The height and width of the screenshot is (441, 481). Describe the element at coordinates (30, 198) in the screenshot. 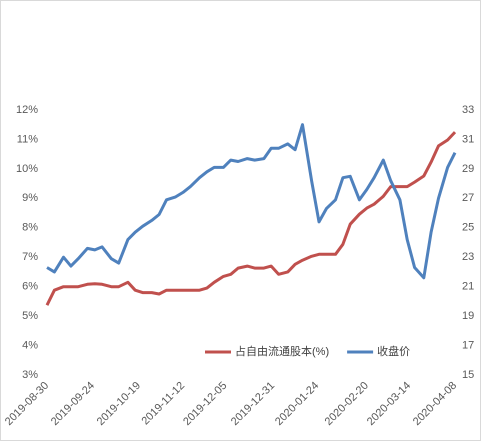

I see `y-tick-label: 9%` at that location.